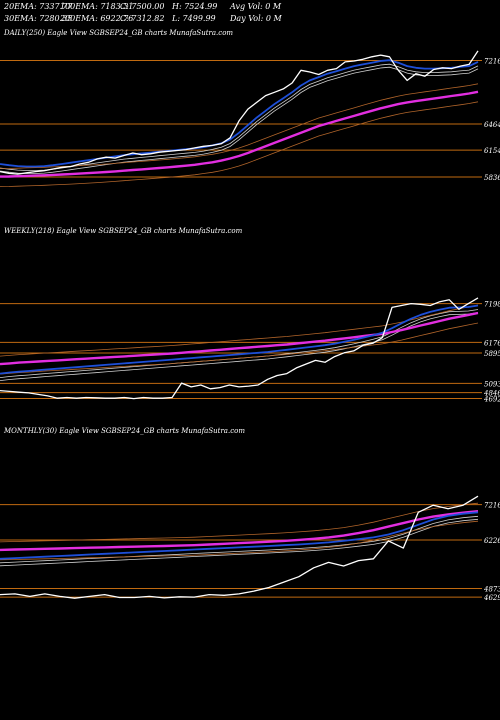 The width and height of the screenshot is (500, 720). I want to click on weekly-level-label: 5093, so click(492, 384).